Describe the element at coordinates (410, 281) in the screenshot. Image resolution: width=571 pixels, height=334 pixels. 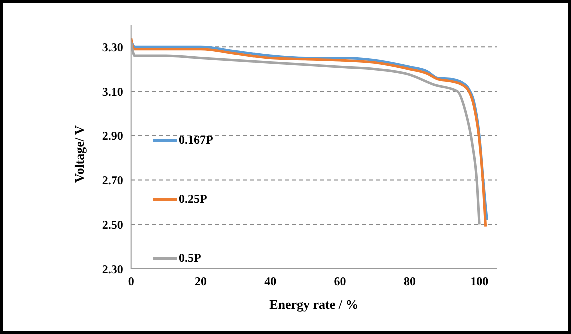
I see `x-tick-label: 80` at that location.